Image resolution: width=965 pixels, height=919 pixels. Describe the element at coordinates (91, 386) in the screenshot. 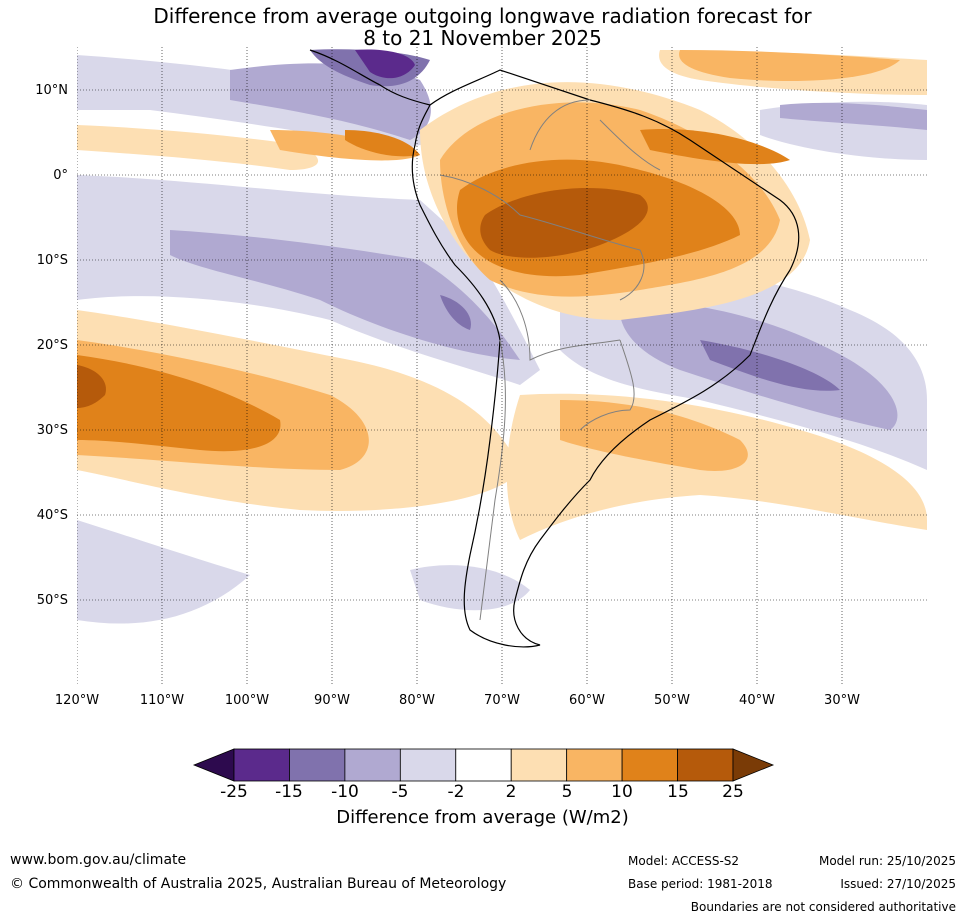

I see `anomaly-region-dark-orange` at that location.